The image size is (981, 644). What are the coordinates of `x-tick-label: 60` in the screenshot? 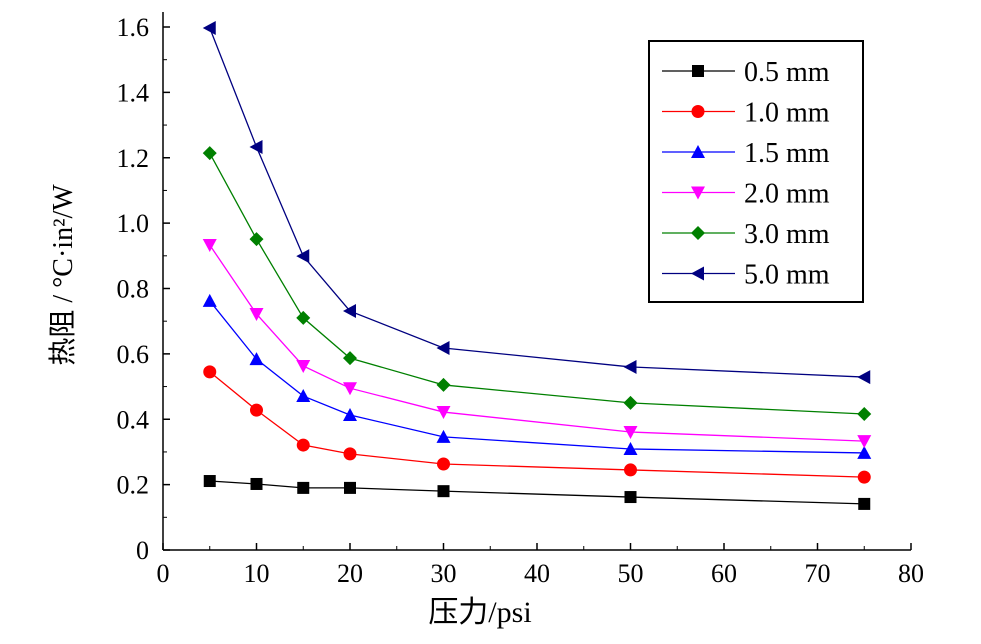 It's located at (724, 573).